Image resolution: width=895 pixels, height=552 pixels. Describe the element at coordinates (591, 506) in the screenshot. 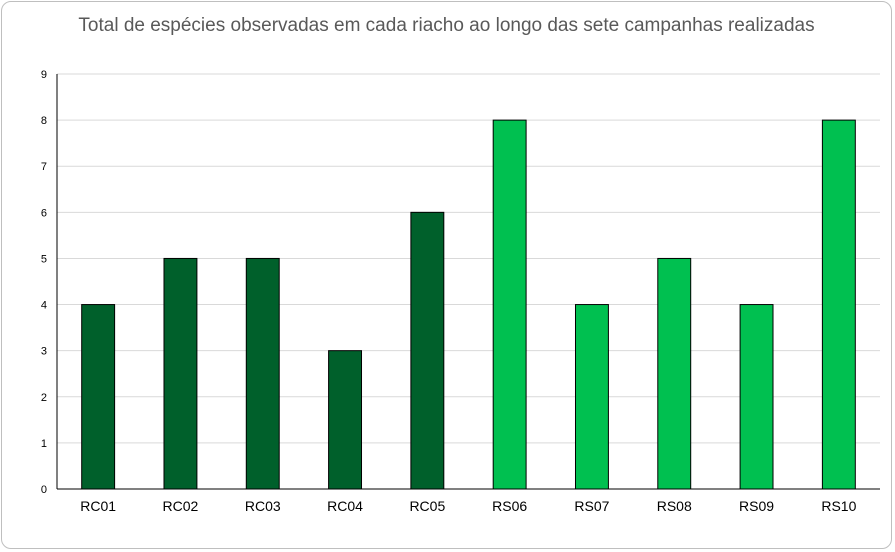

I see `x-tick-label: RS07` at that location.